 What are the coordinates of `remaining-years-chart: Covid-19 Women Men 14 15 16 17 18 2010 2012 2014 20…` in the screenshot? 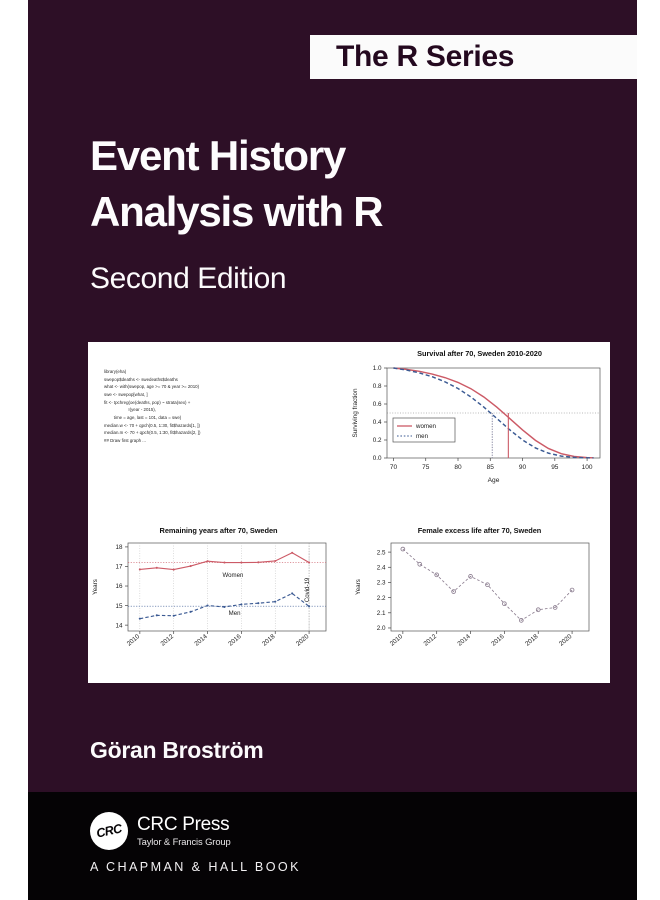 It's located at (209, 595).